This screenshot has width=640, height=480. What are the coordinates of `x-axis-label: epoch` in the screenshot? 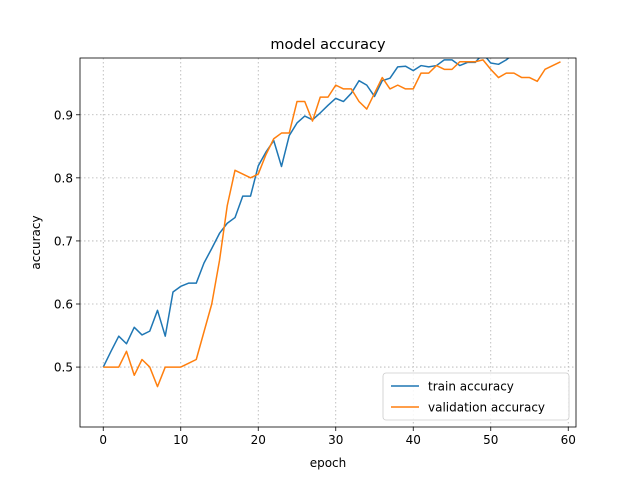 It's located at (328, 463).